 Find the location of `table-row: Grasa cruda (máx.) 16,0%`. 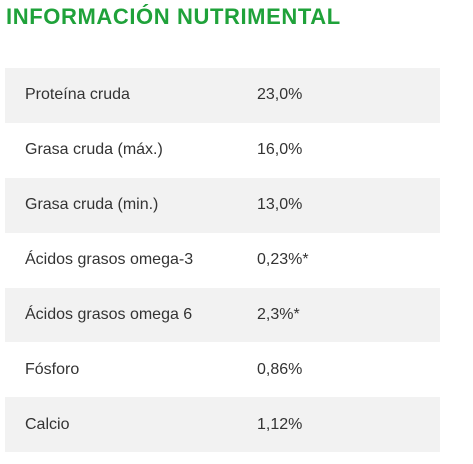

table-row: Grasa cruda (máx.) 16,0% is located at coordinates (222, 150).